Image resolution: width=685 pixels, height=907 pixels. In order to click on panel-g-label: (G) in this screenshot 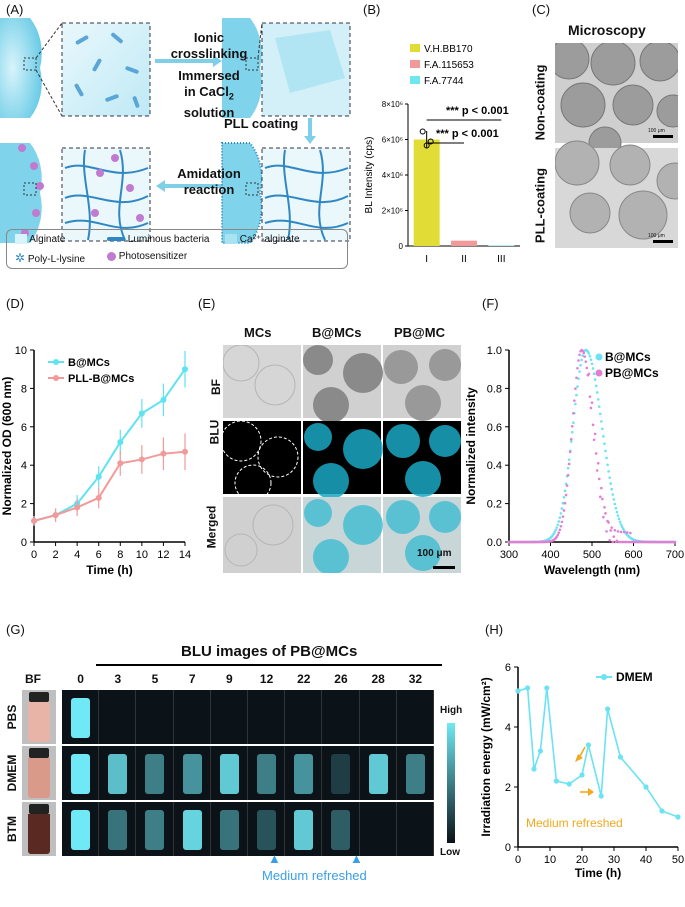, I will do `click(15, 629)`.